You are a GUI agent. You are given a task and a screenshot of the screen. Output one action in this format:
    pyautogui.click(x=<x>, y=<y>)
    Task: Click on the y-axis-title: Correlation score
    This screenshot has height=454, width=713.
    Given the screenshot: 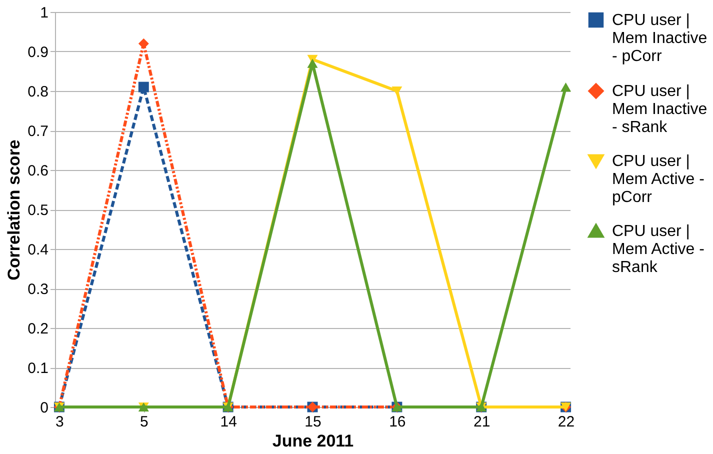 What is the action you would take?
    pyautogui.click(x=14, y=210)
    